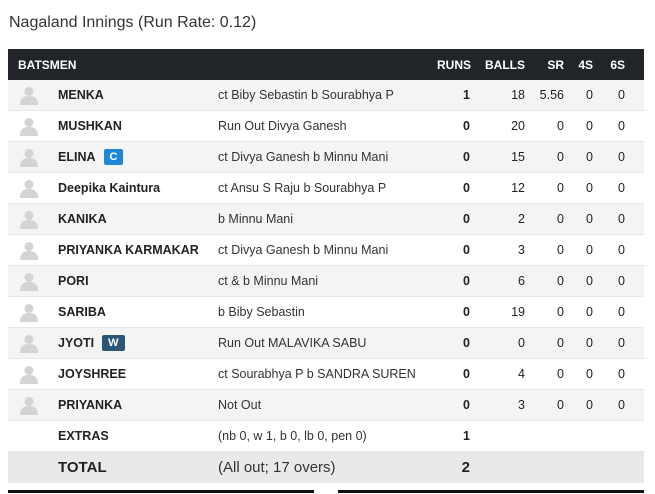 Image resolution: width=655 pixels, height=494 pixels. Describe the element at coordinates (518, 312) in the screenshot. I see `balls-value: 19` at that location.